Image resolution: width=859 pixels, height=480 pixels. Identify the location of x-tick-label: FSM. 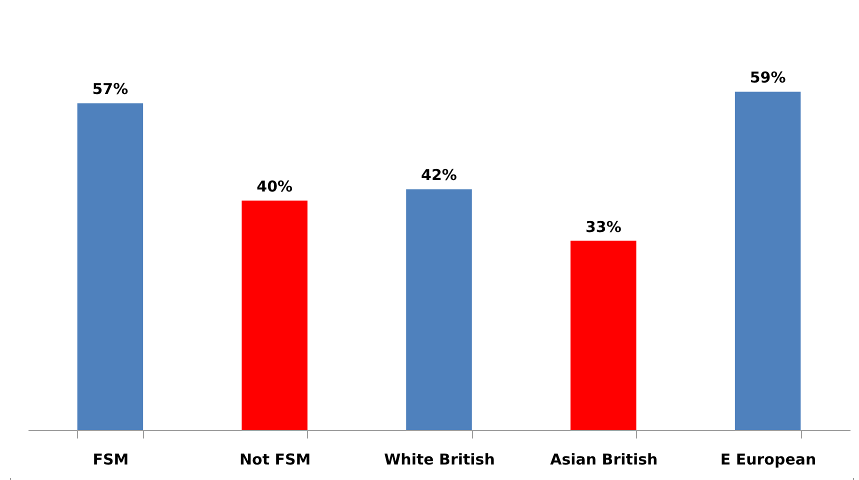
(110, 459).